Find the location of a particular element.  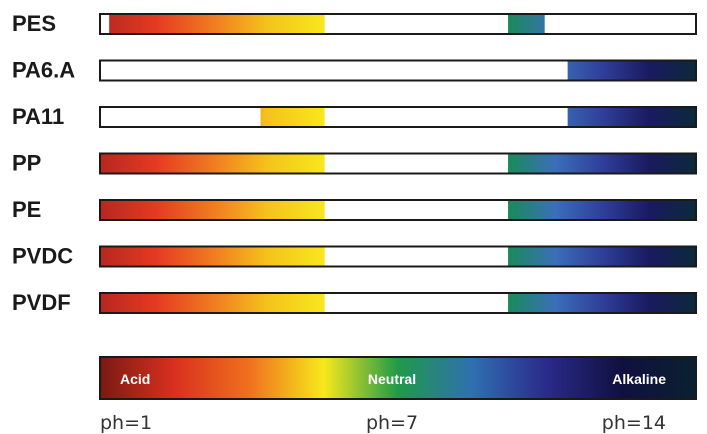

row-pa11: PA11 is located at coordinates (354, 116).